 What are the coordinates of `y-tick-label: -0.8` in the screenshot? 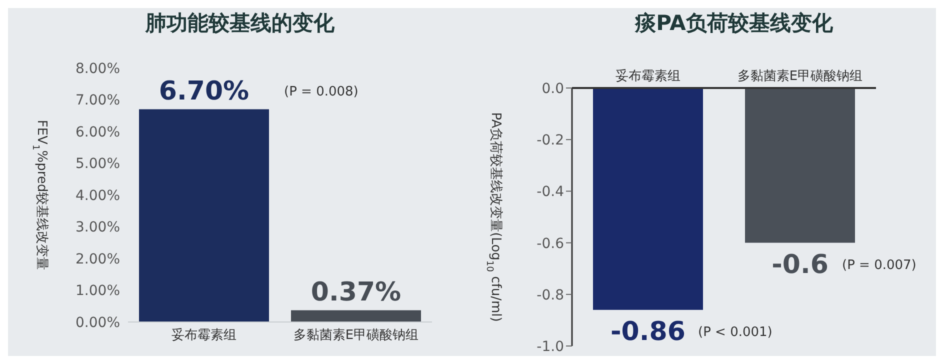 It's located at (550, 295).